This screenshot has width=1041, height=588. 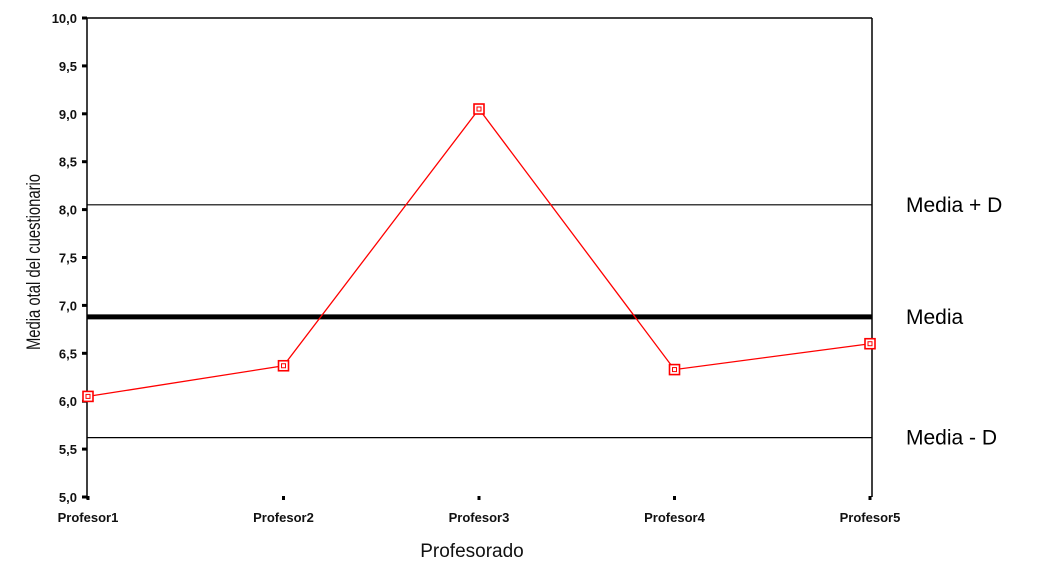 What do you see at coordinates (68, 258) in the screenshot?
I see `y-tick-label: 7,5` at bounding box center [68, 258].